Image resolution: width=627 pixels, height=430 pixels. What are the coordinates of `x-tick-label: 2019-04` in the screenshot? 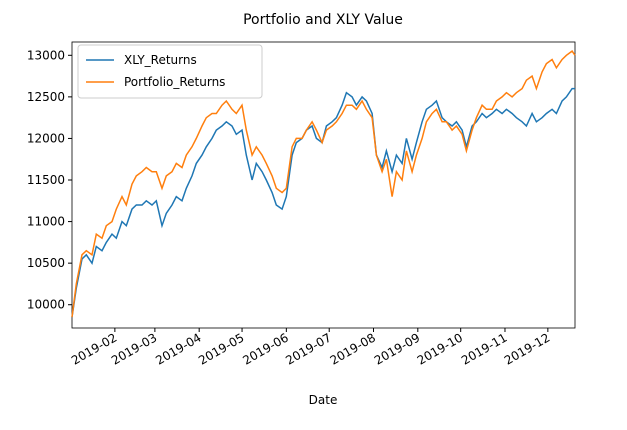 It's located at (178, 348).